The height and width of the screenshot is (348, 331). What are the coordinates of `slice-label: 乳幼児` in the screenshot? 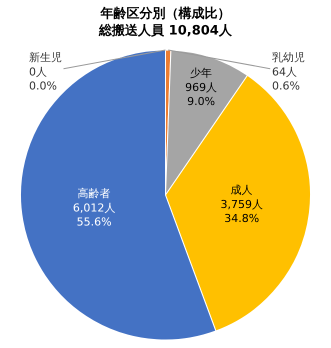 It's located at (288, 57).